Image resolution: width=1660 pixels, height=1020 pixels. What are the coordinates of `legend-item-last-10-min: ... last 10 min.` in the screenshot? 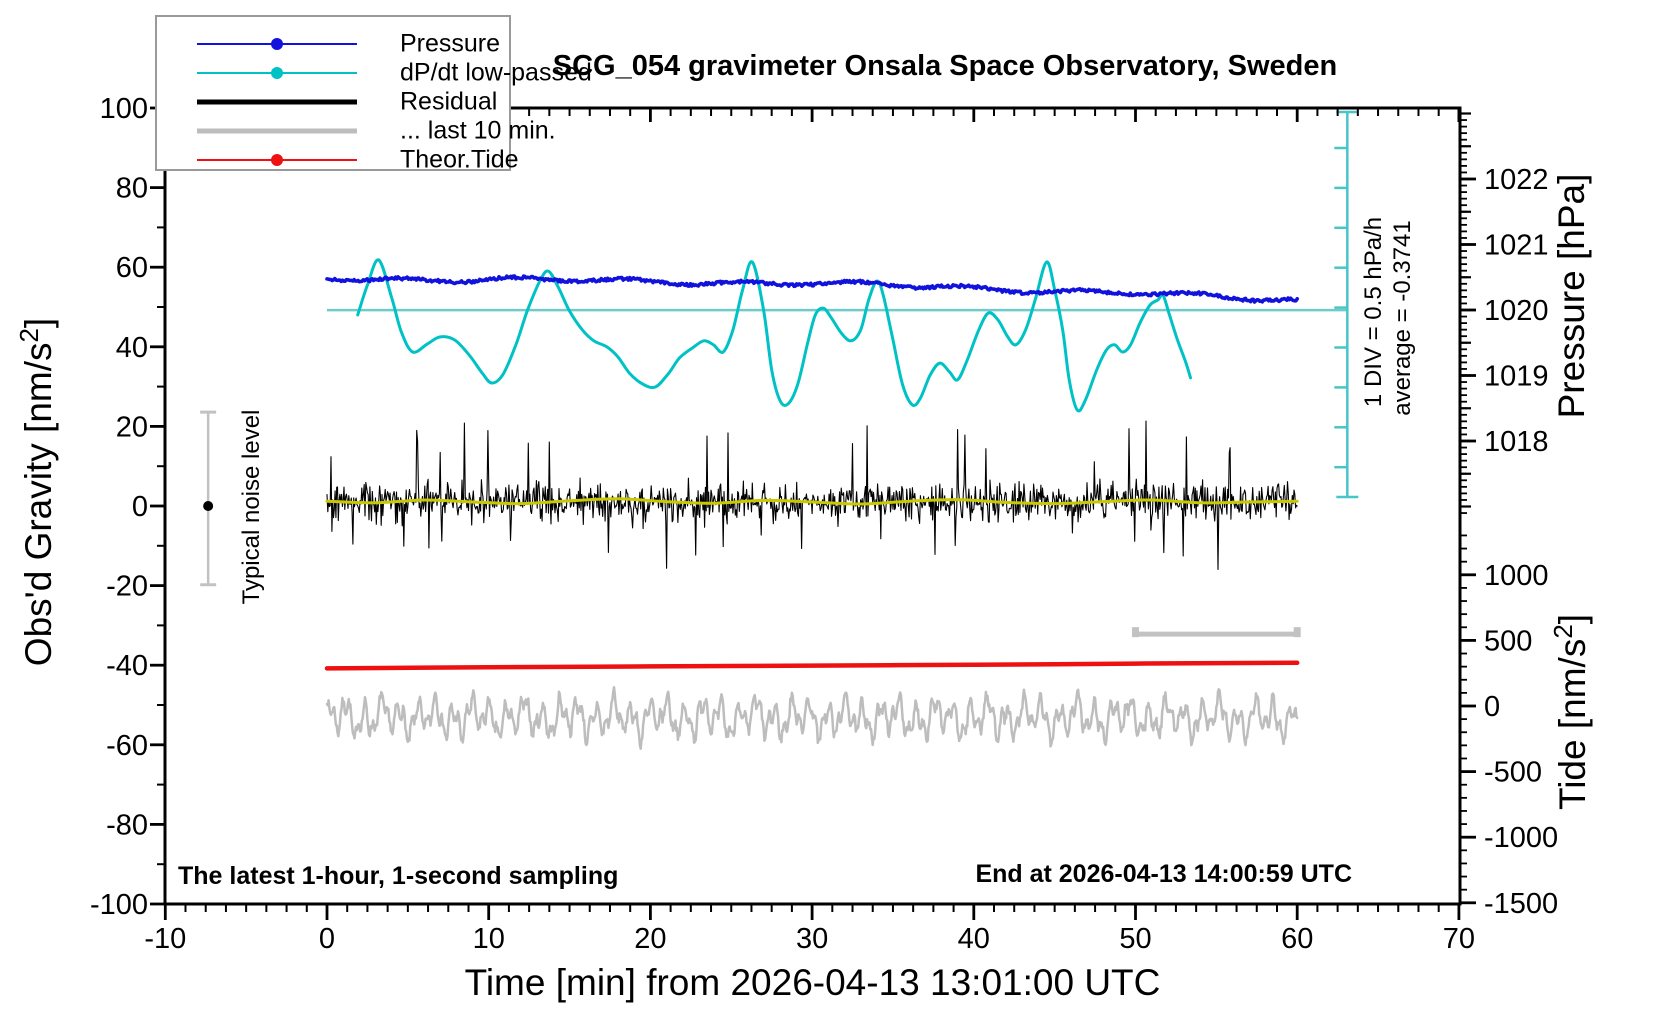 It's located at (356, 130).